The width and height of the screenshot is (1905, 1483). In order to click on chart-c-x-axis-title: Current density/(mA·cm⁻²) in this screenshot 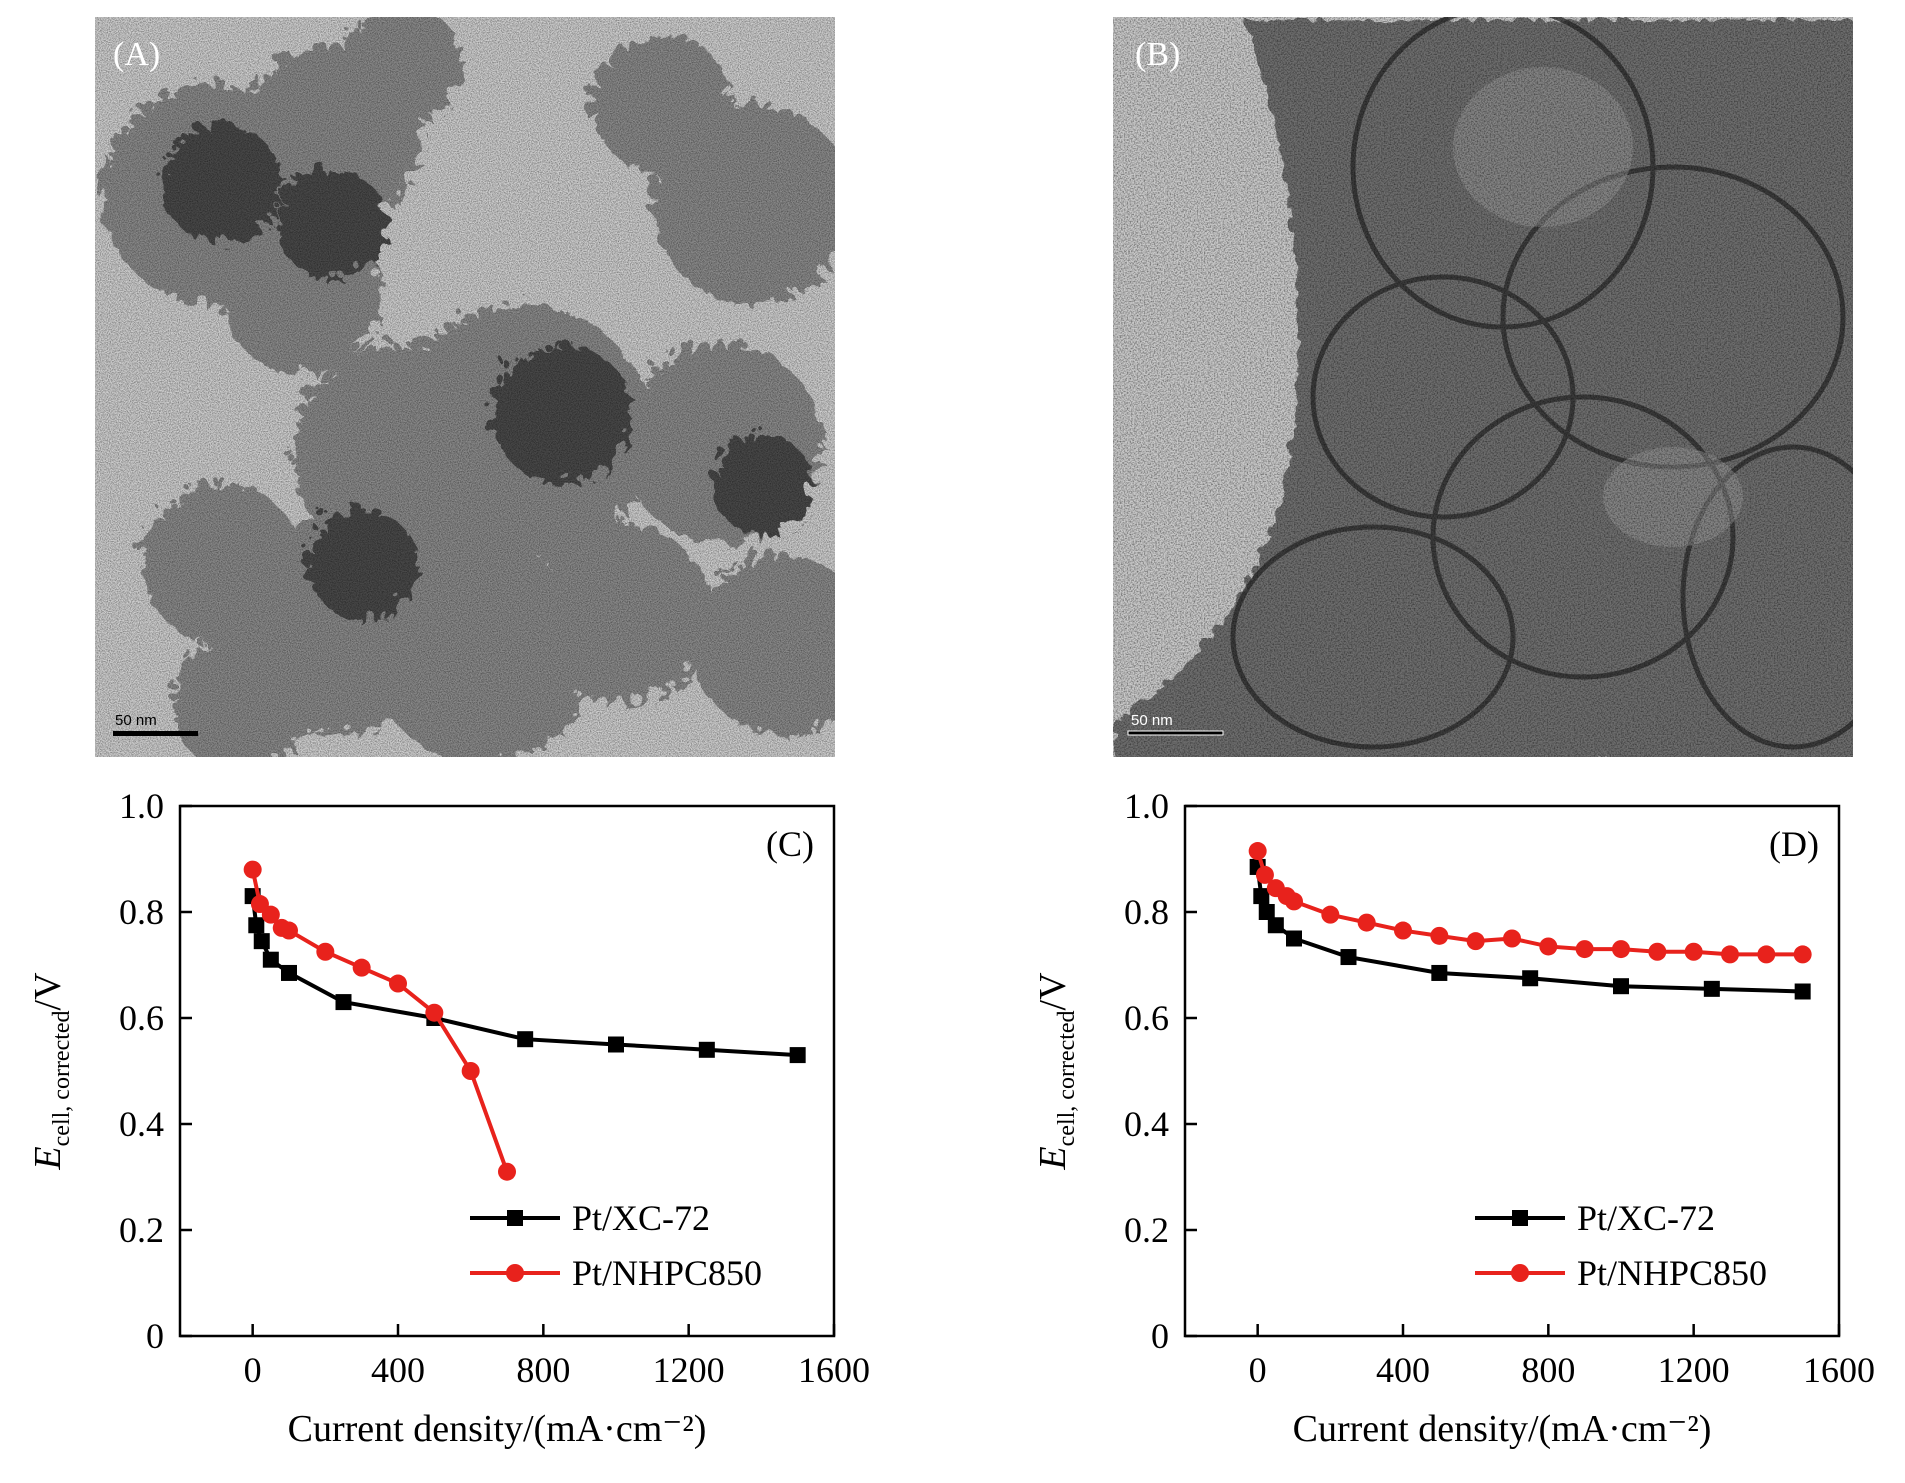, I will do `click(497, 1429)`.